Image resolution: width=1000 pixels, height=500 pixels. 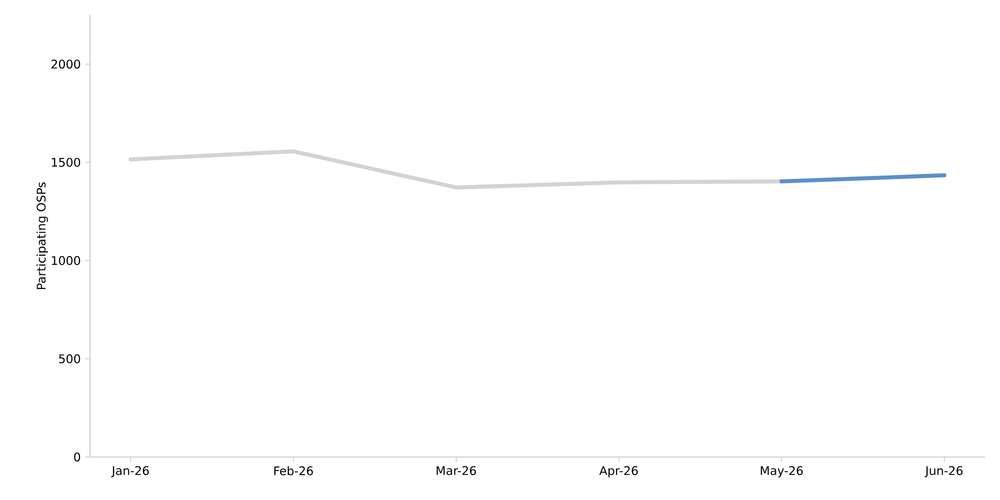 I want to click on y-tick-label: 1000, so click(x=66, y=261).